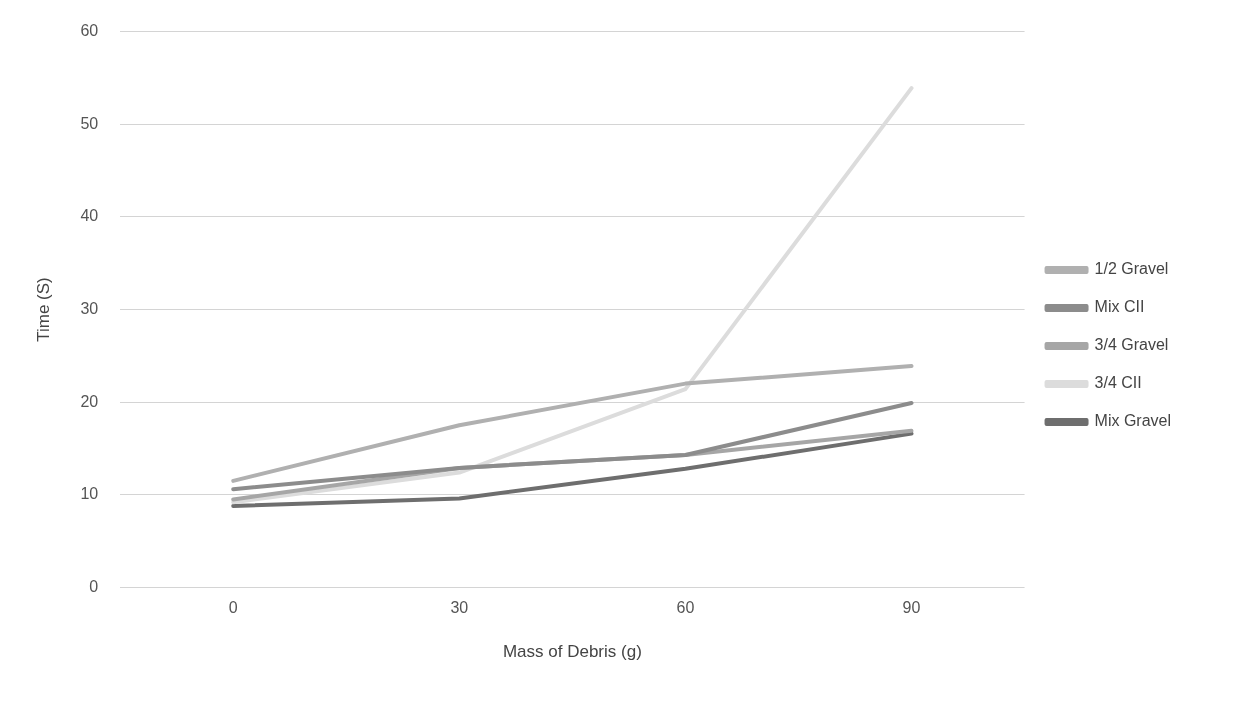 The height and width of the screenshot is (707, 1241). Describe the element at coordinates (911, 608) in the screenshot. I see `x-tick-label: 90` at that location.